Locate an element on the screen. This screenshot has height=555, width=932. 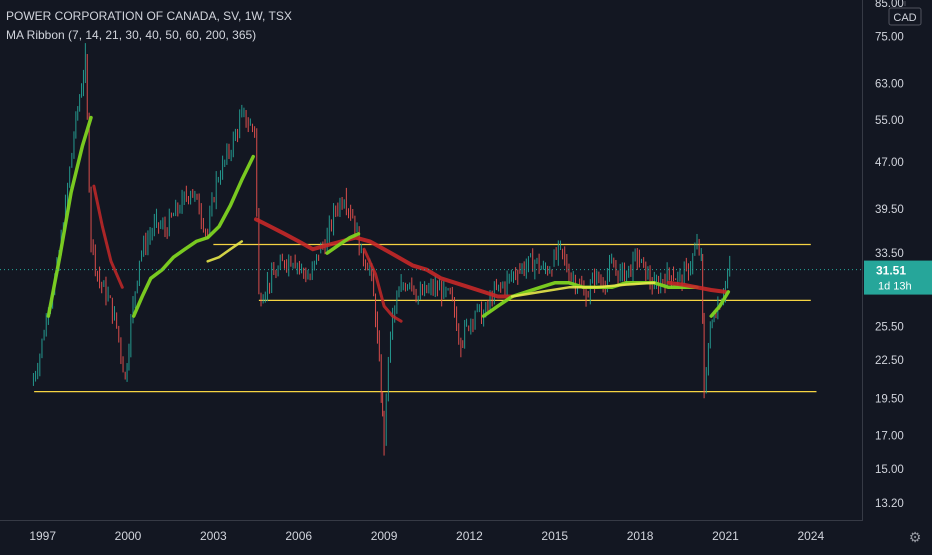
gear-icon: ⚙ is located at coordinates (915, 538).